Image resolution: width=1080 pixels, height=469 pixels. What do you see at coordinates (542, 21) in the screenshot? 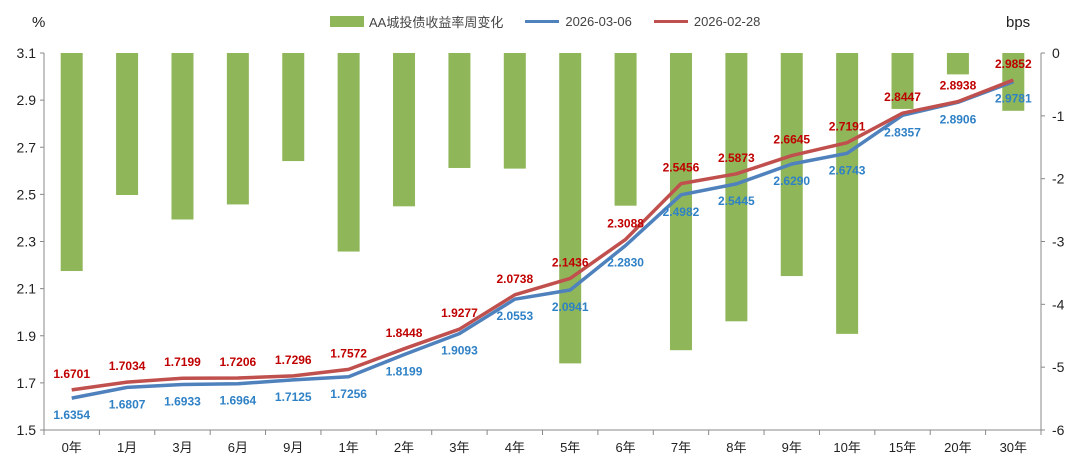
I see `legend-swatch-line1` at bounding box center [542, 21].